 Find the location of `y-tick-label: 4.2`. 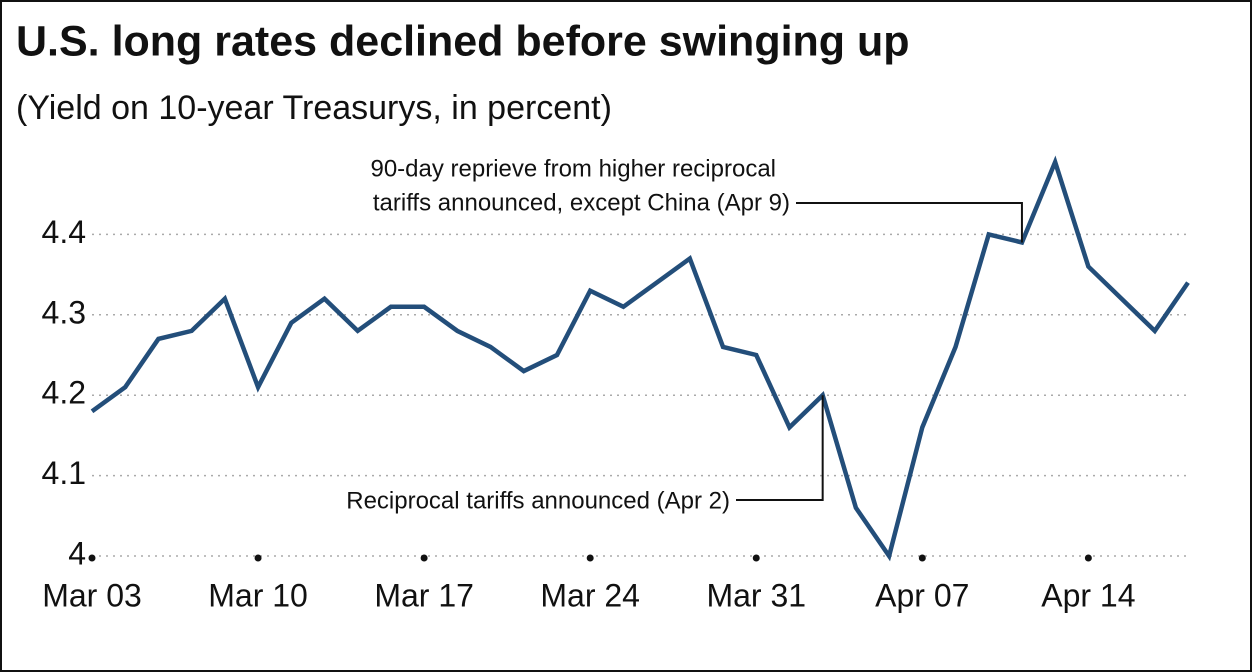

y-tick-label: 4.2 is located at coordinates (64, 393).